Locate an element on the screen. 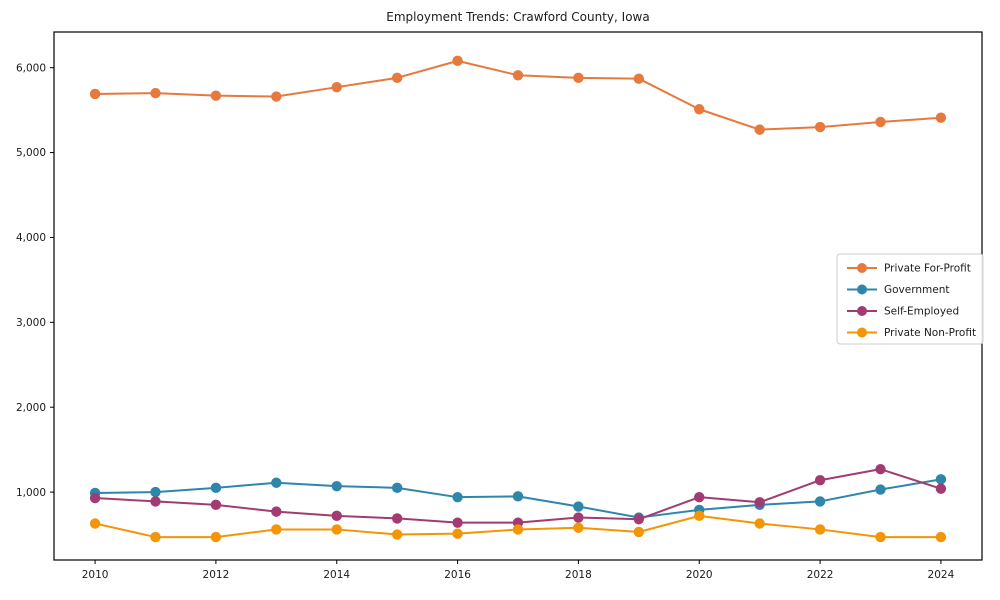  legend-frame is located at coordinates (910, 299).